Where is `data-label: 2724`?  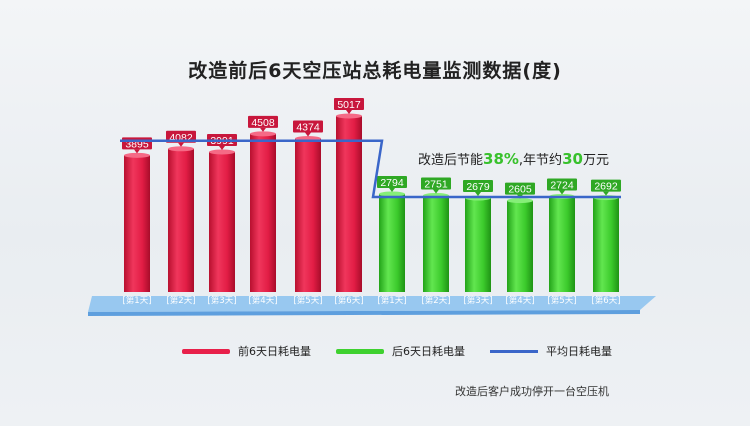
data-label: 2724 is located at coordinates (562, 185).